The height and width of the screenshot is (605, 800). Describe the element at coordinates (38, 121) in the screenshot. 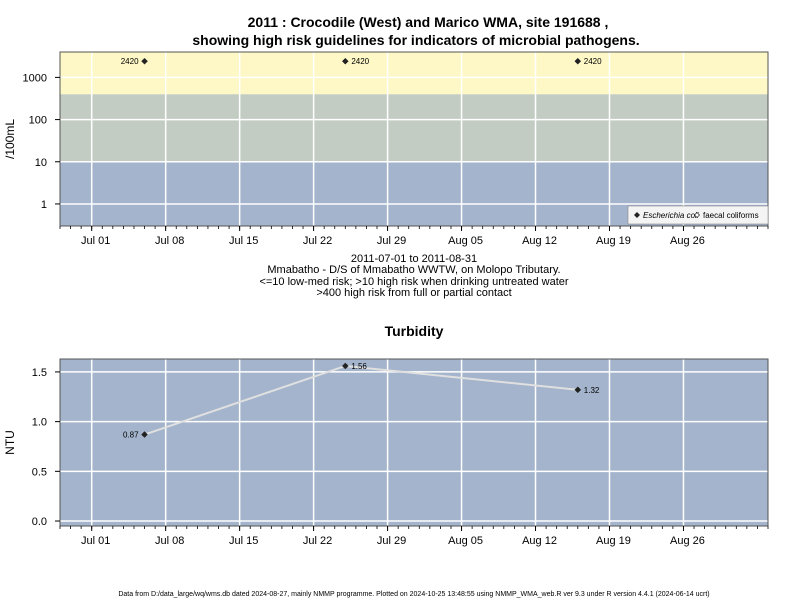

I see `y-tick-label-2: 100` at that location.